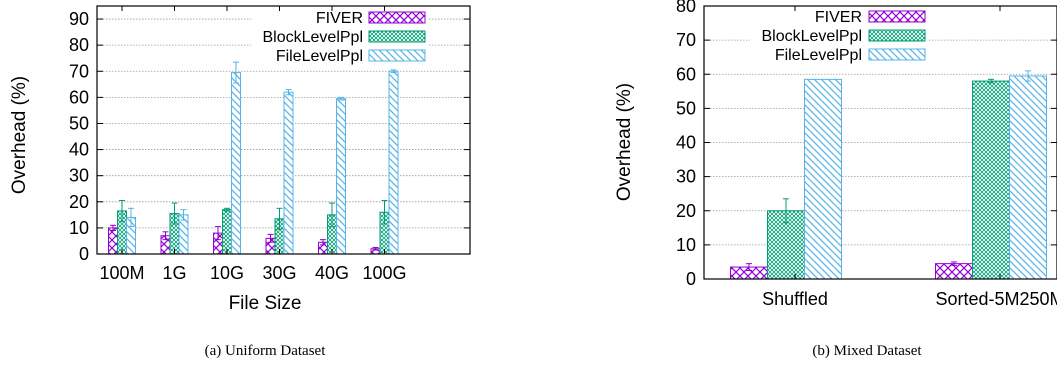 The width and height of the screenshot is (1057, 370). Describe the element at coordinates (384, 273) in the screenshot. I see `x-tick-label: 100G` at that location.